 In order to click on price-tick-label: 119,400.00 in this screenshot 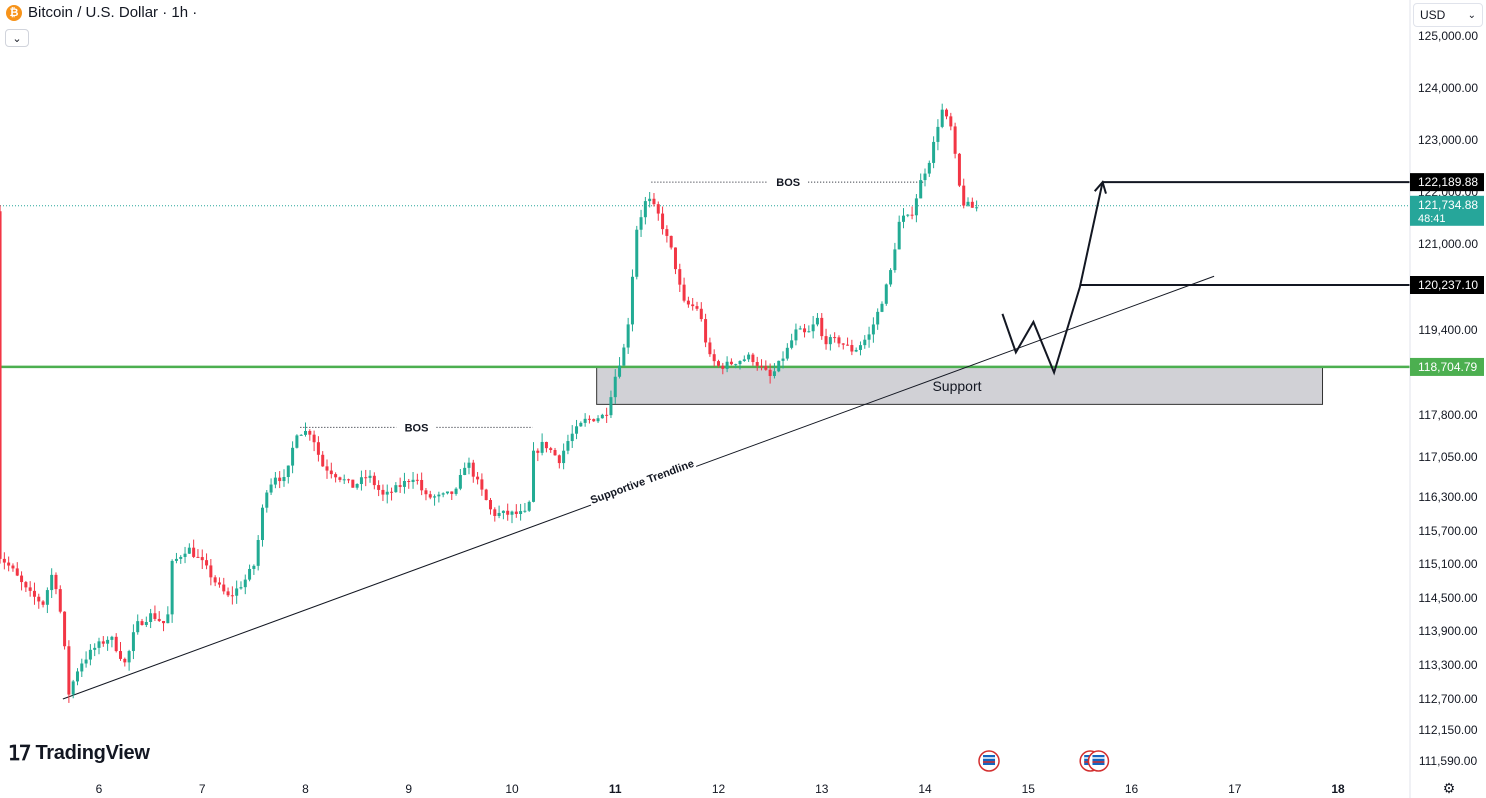, I will do `click(1447, 330)`.